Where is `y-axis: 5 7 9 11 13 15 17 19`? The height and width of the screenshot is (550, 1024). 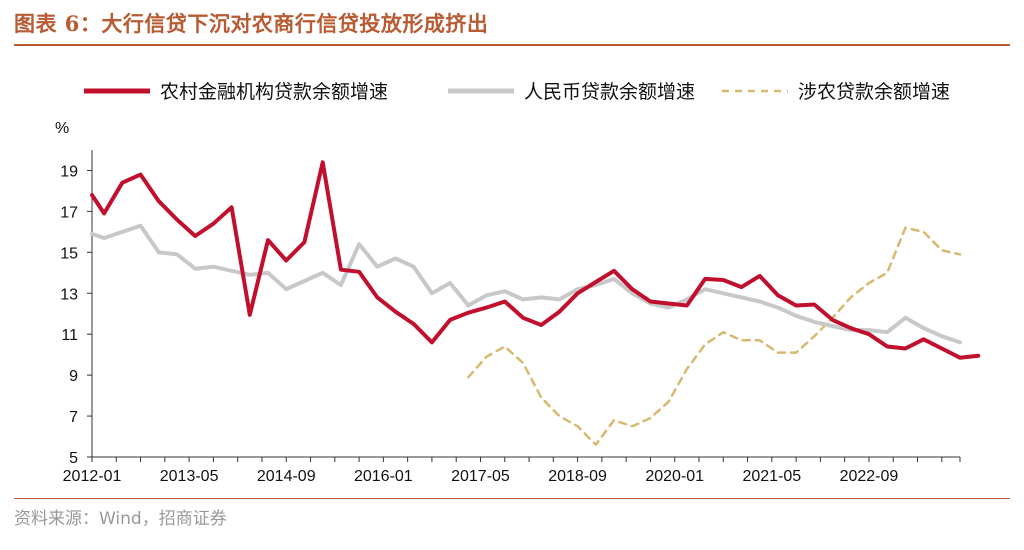
y-axis: 5 7 9 11 13 15 17 19 is located at coordinates (76, 308).